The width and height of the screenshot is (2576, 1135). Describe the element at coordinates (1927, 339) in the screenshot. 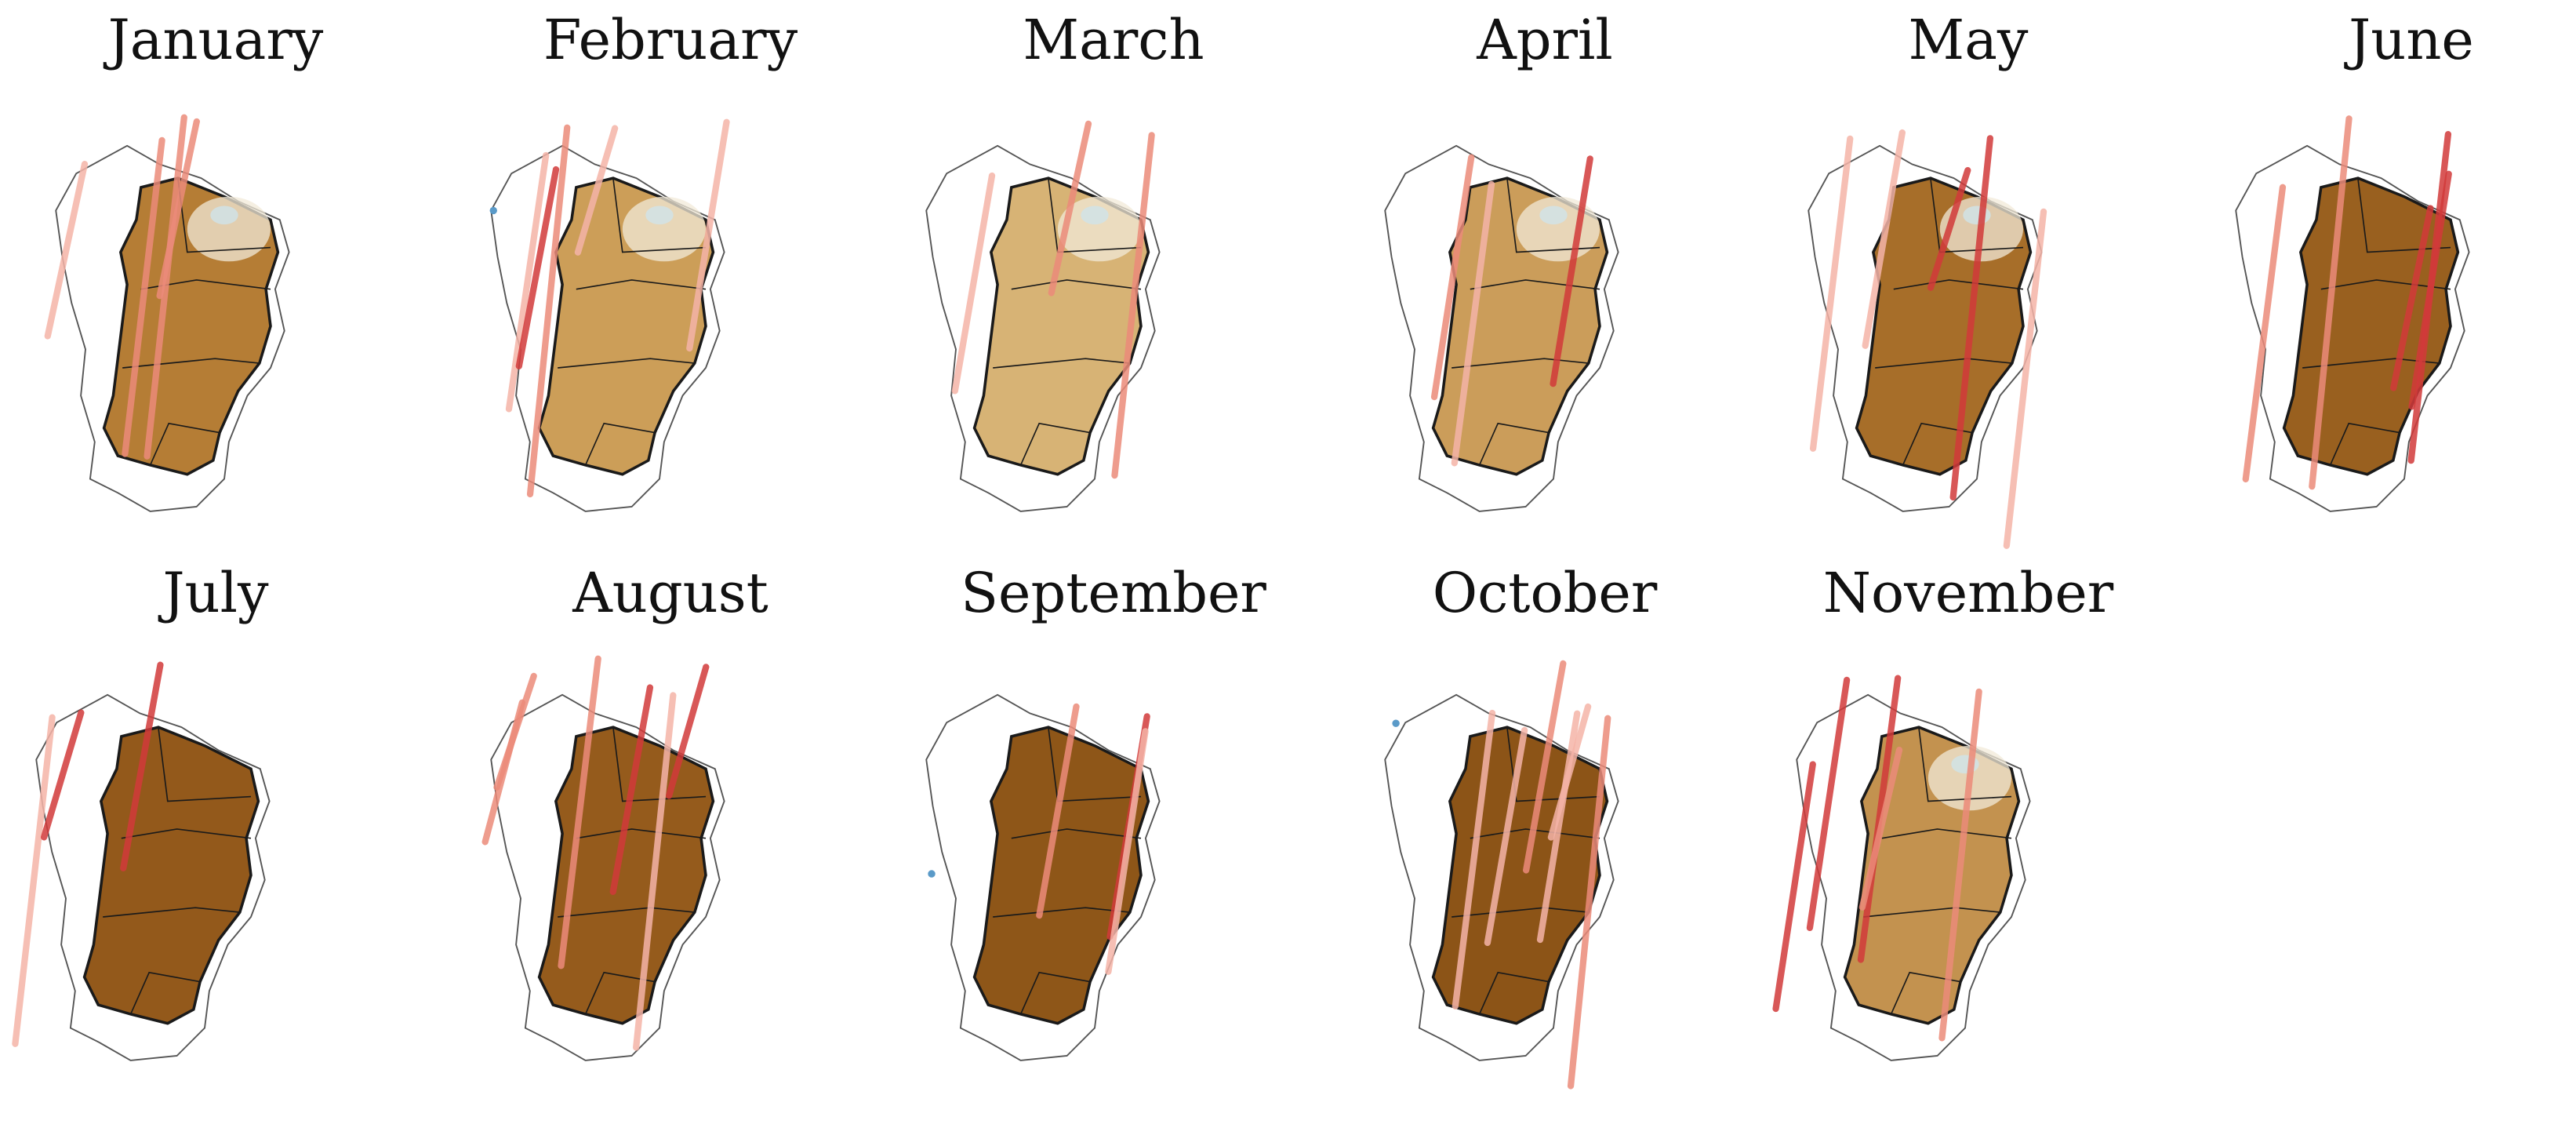

I see `panel-map-may` at that location.